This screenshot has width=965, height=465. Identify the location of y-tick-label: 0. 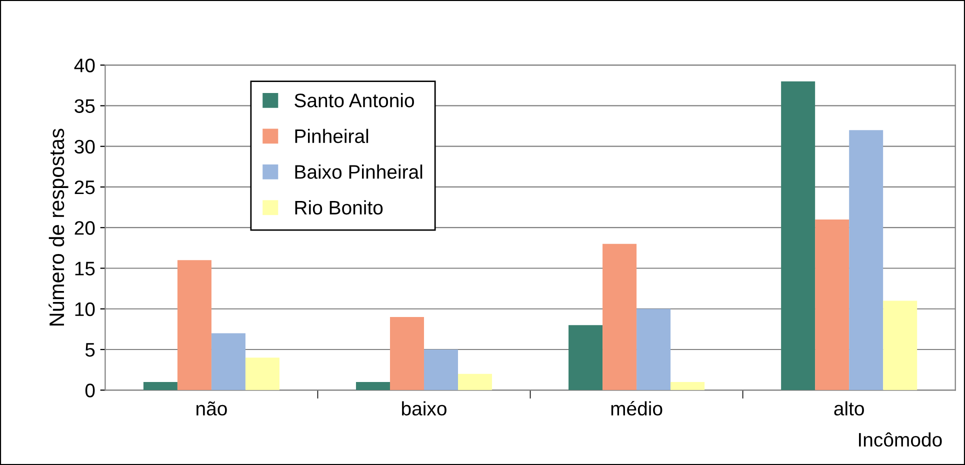
(90, 391).